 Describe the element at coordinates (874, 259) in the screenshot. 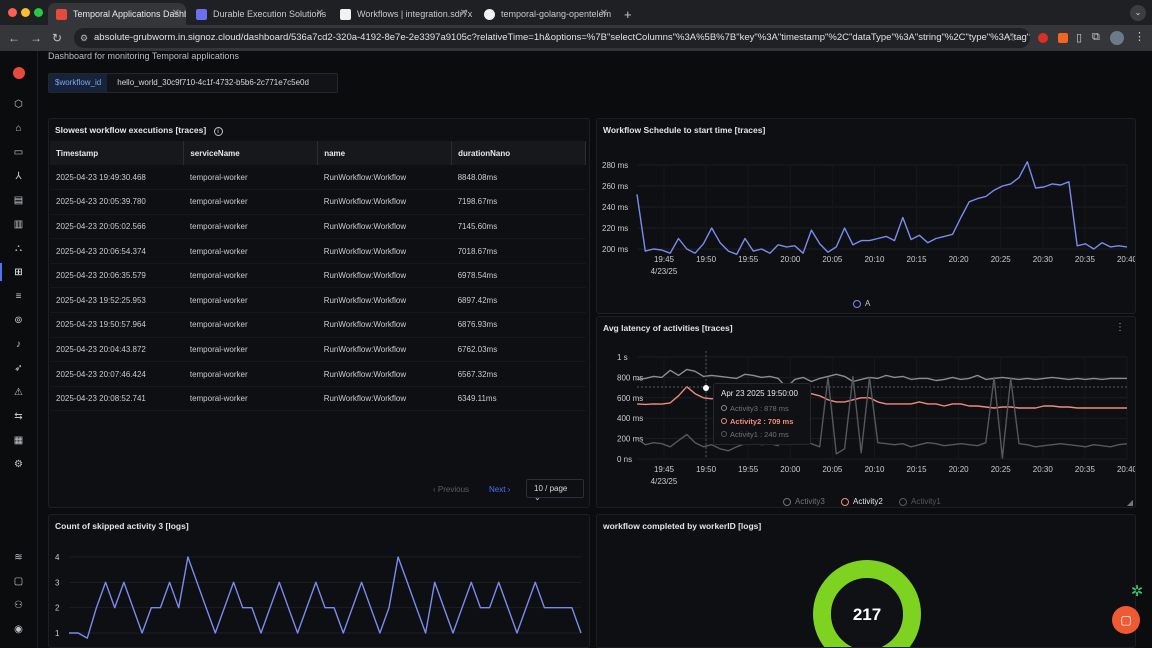

I see `x-tick-label: 20:10` at that location.